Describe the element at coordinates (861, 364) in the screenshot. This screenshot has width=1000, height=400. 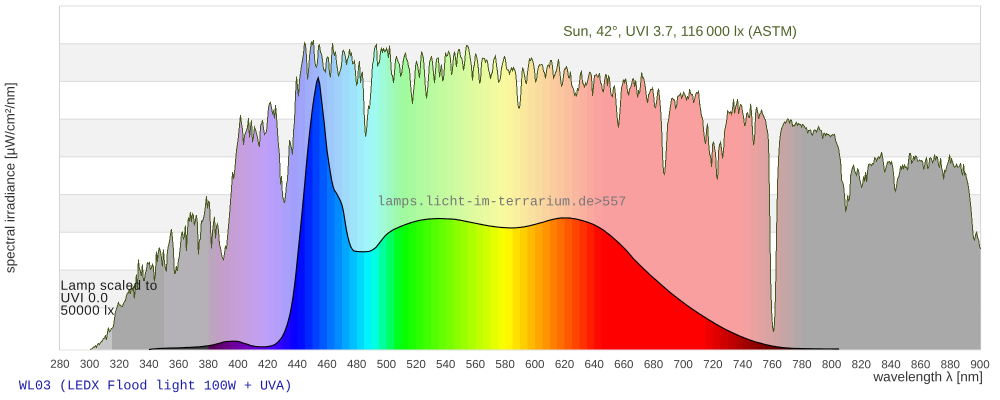
I see `svg-text: 820` at that location.